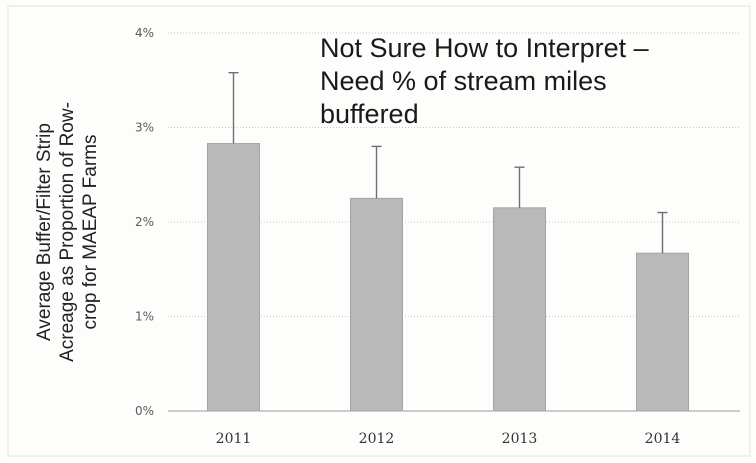 This screenshot has height=463, width=756. What do you see at coordinates (663, 439) in the screenshot?
I see `x-tick-label: 2014` at bounding box center [663, 439].